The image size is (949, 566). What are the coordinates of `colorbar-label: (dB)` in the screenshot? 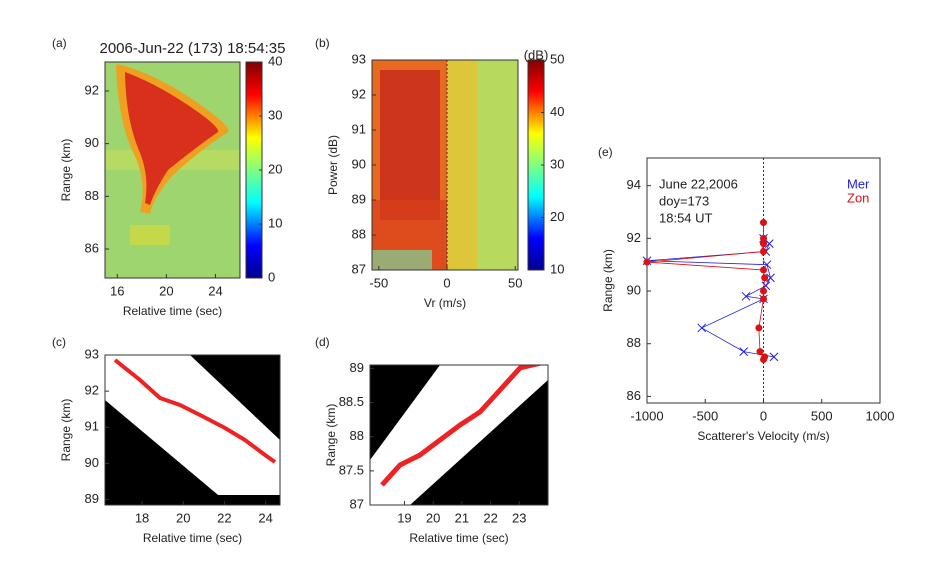 It's located at (536, 54).